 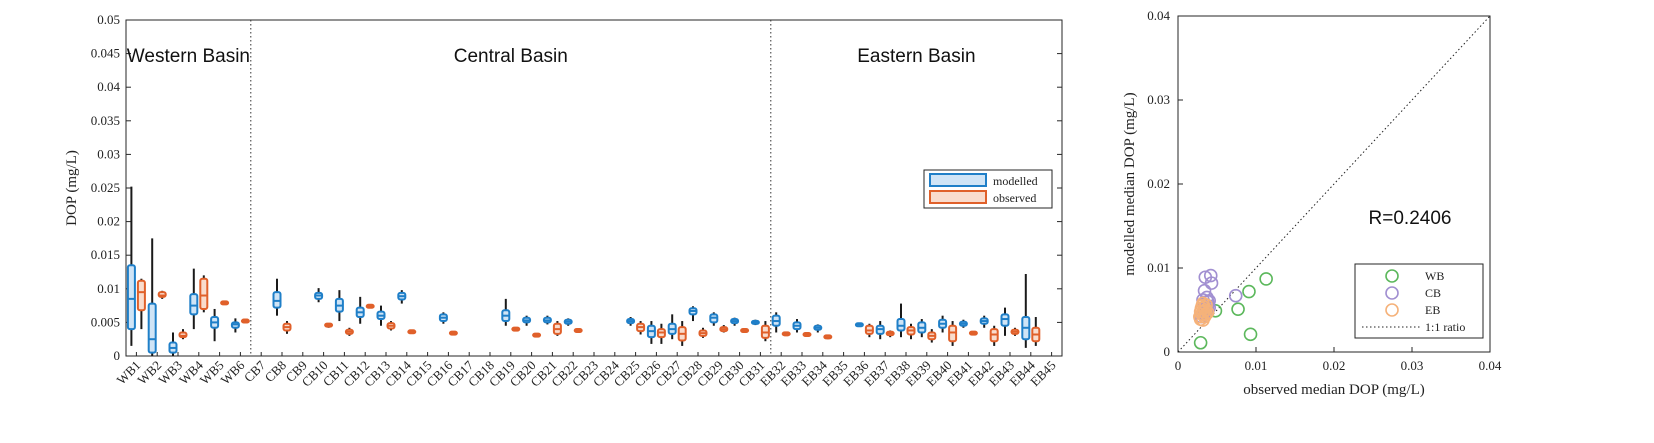 What do you see at coordinates (1432, 310) in the screenshot?
I see `legend-label-eb: EB` at bounding box center [1432, 310].